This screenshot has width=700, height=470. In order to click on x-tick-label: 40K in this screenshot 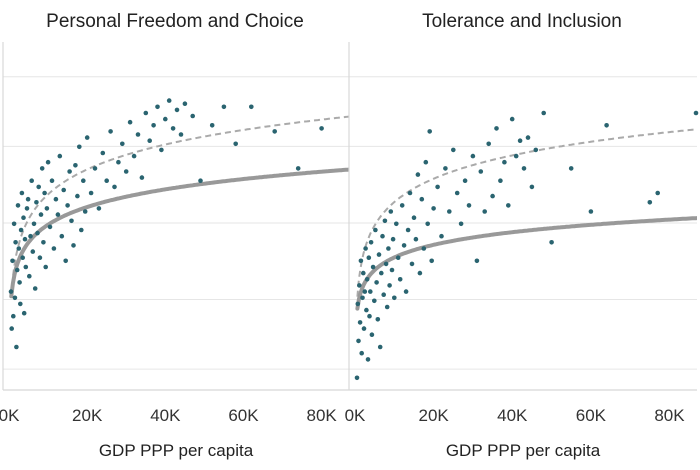, I will do `click(165, 415)`.